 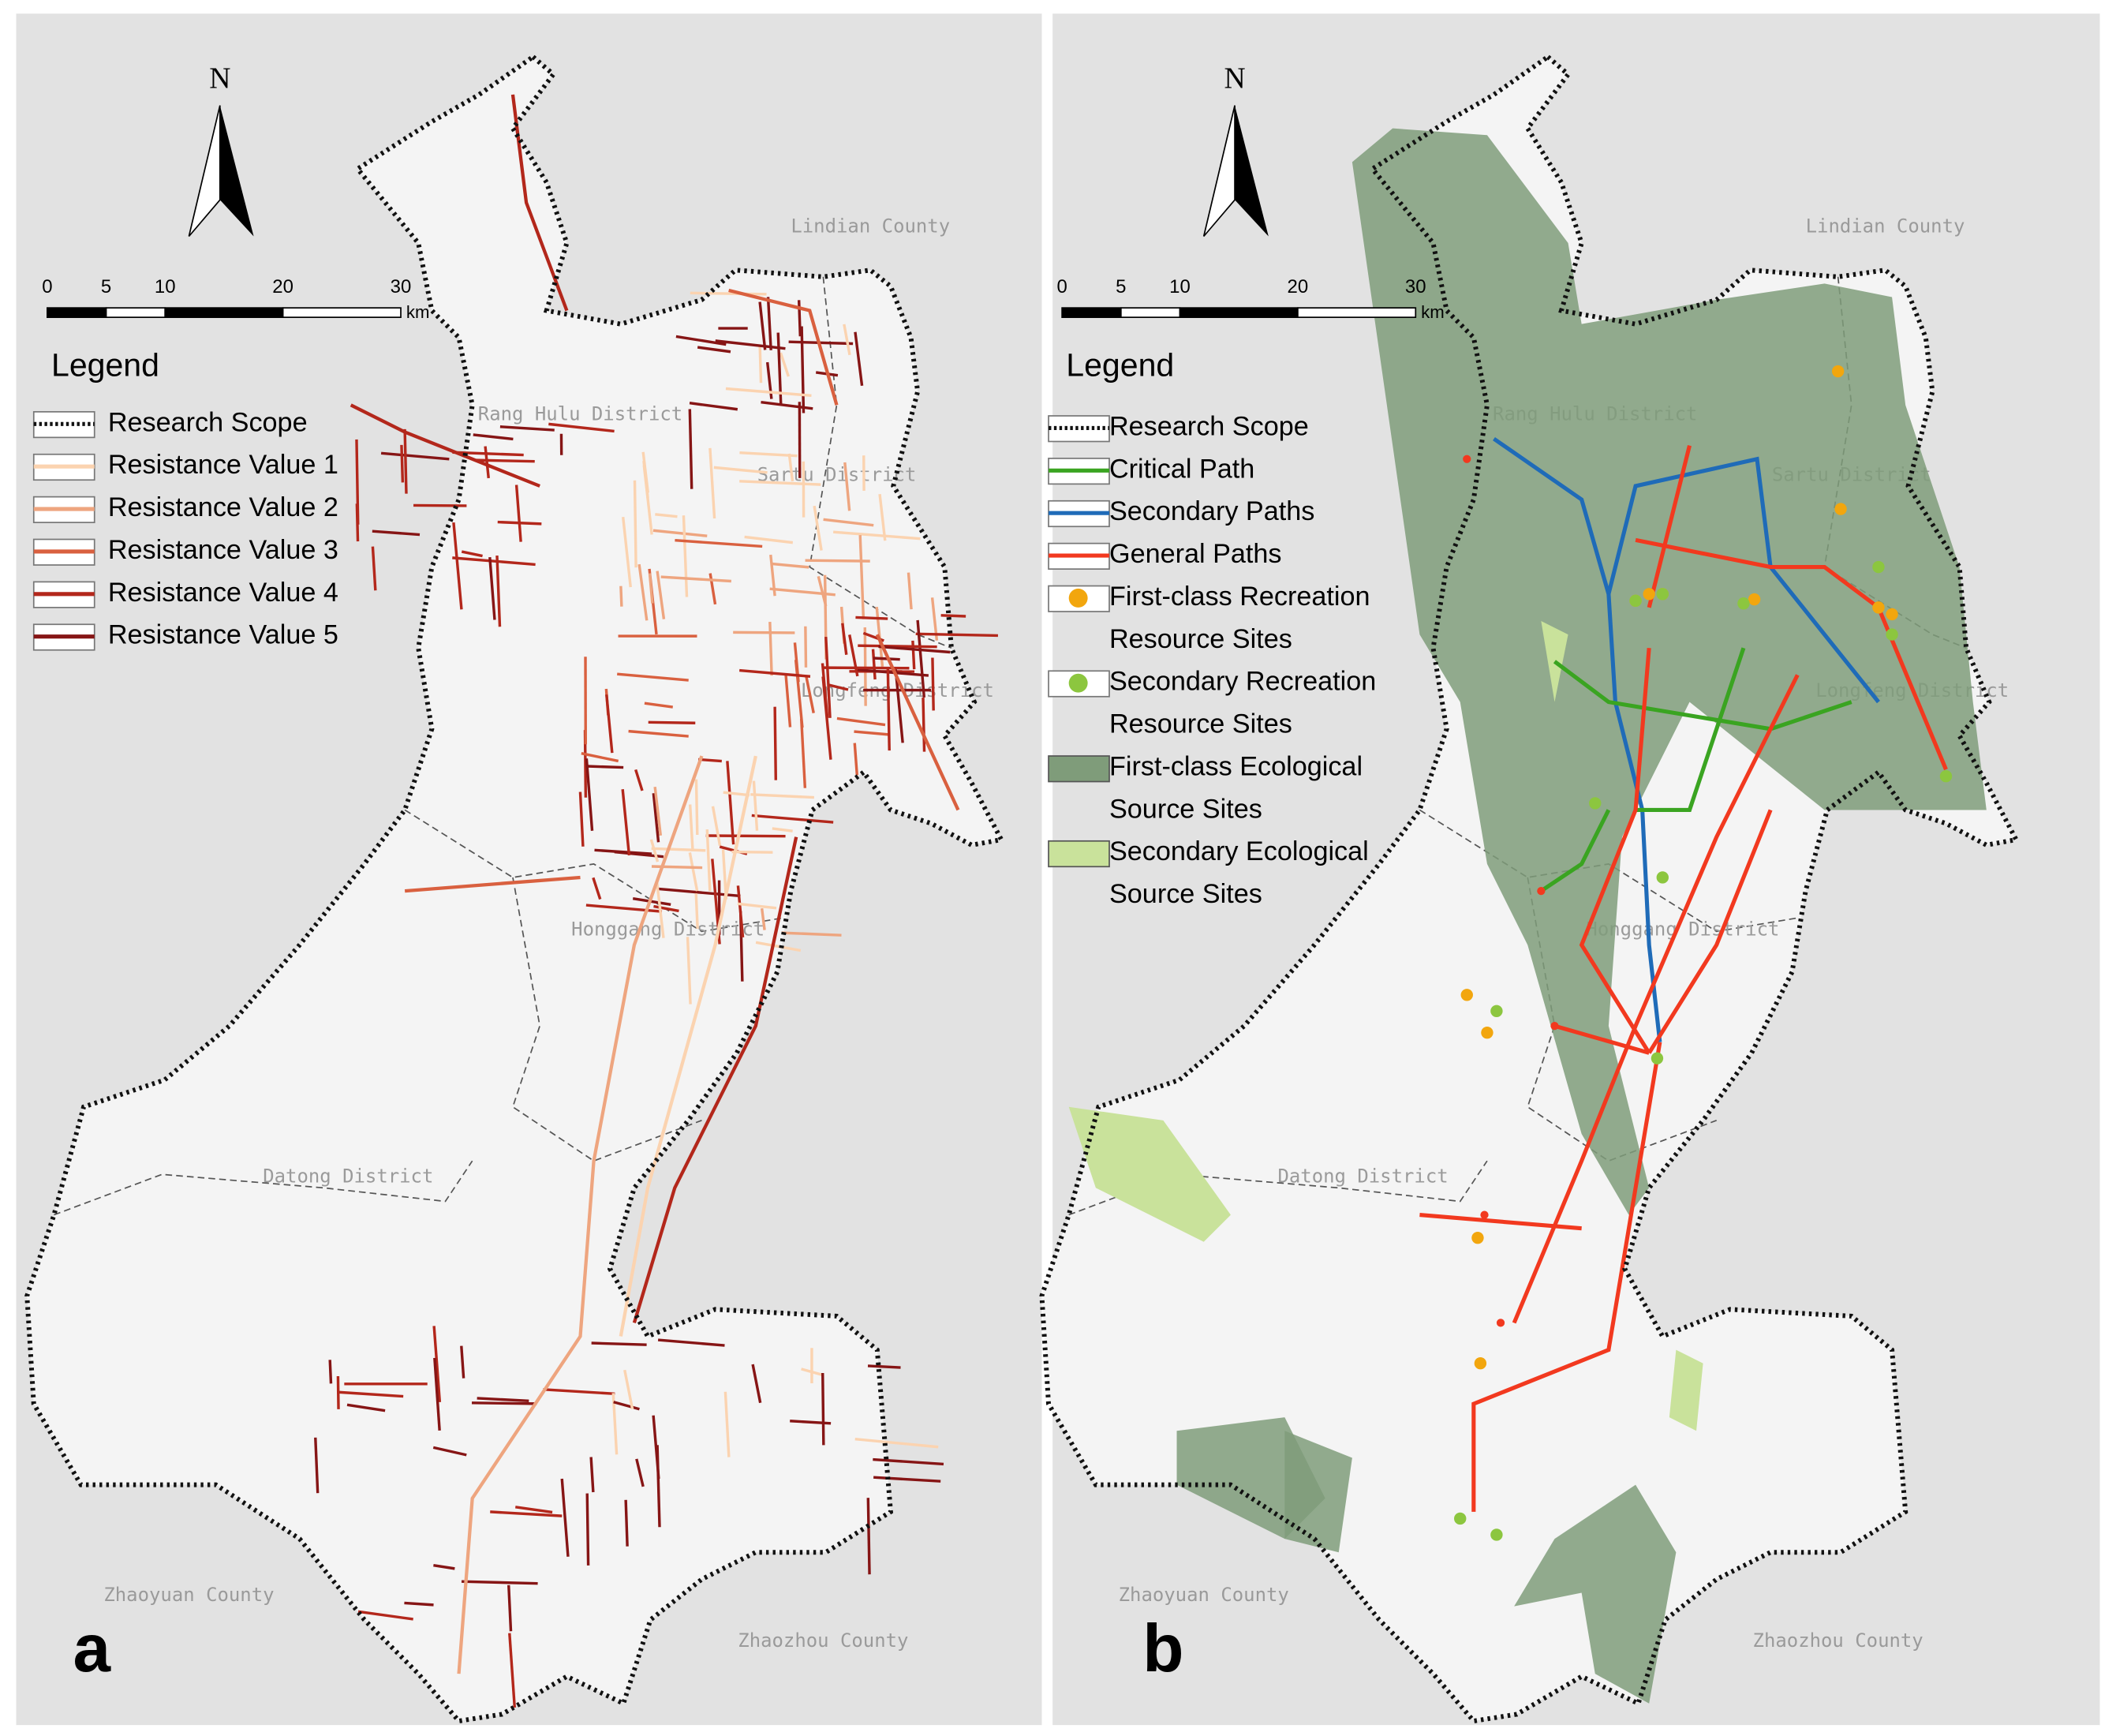 What do you see at coordinates (1415, 286) in the screenshot?
I see `scale-label: 30` at bounding box center [1415, 286].